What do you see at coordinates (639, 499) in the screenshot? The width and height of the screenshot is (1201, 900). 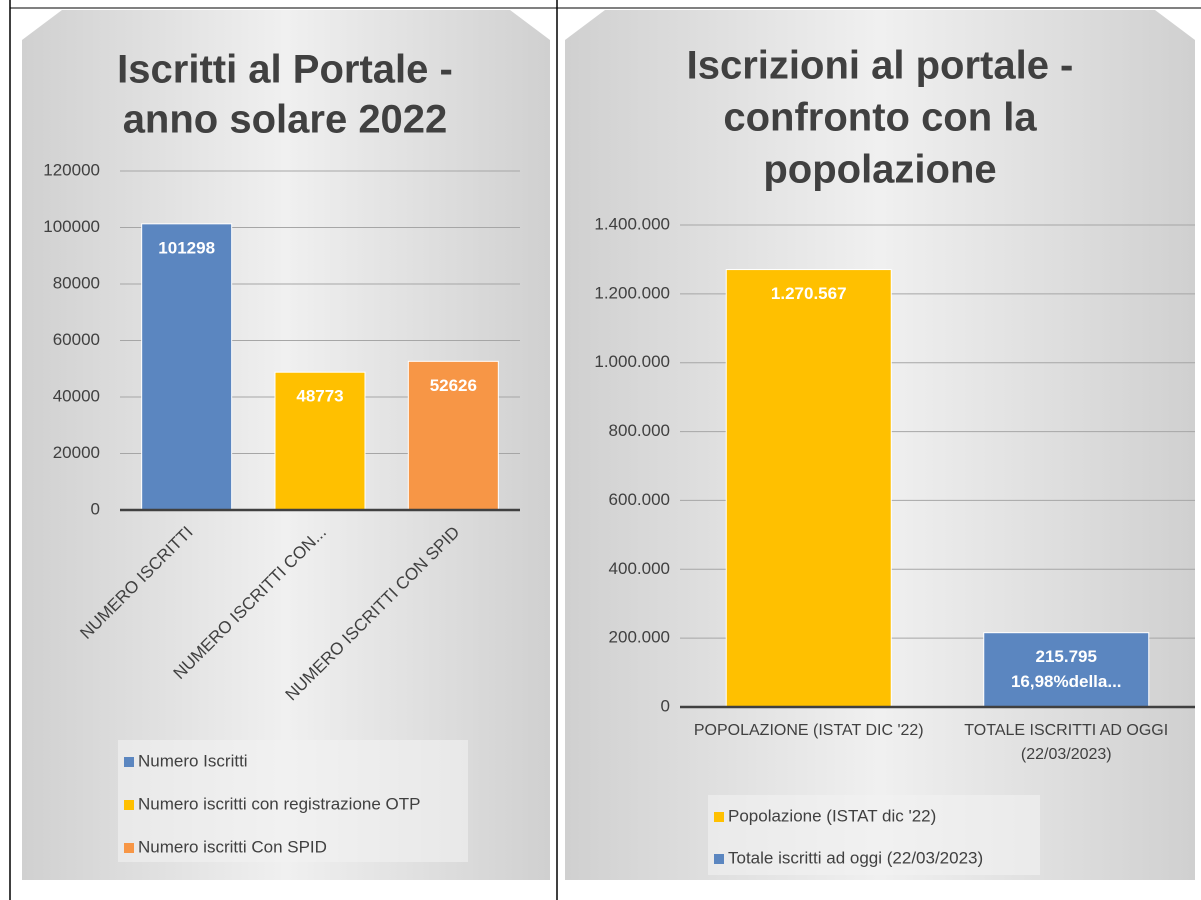 I see `y-tick-label: 600.000` at bounding box center [639, 499].